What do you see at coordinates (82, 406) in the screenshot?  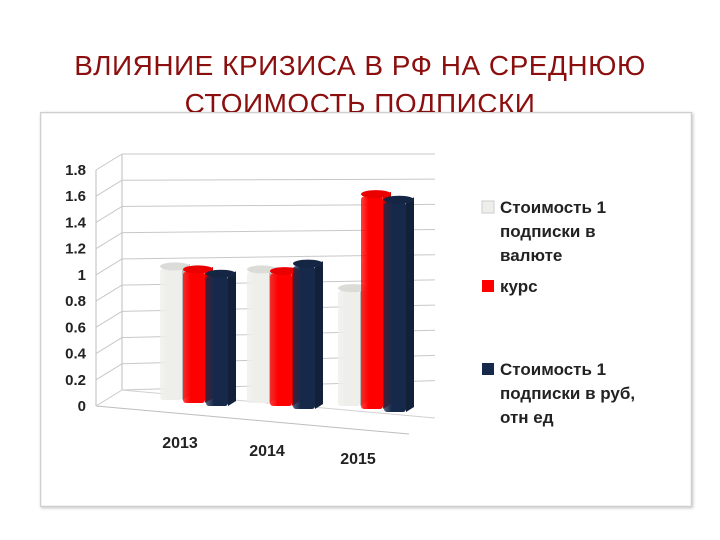 I see `y-tick-label: 0` at bounding box center [82, 406].